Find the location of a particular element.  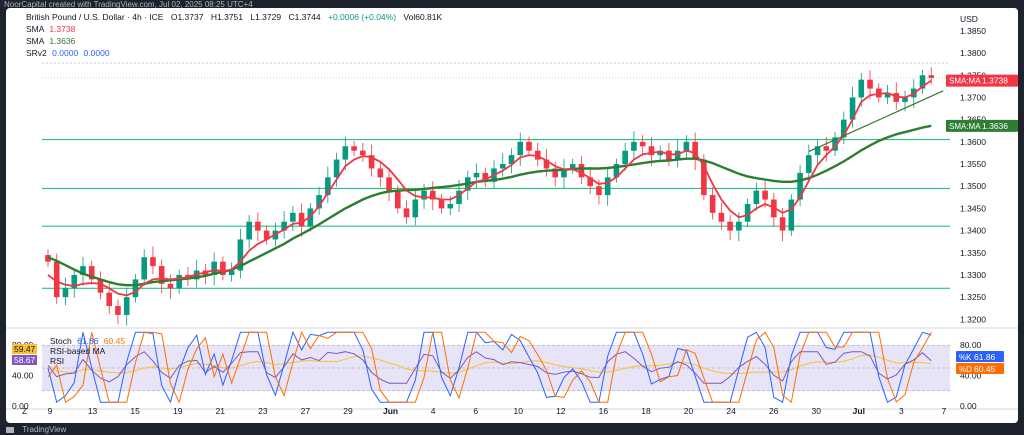

osc-tick-label: 40.00 is located at coordinates (971, 376).